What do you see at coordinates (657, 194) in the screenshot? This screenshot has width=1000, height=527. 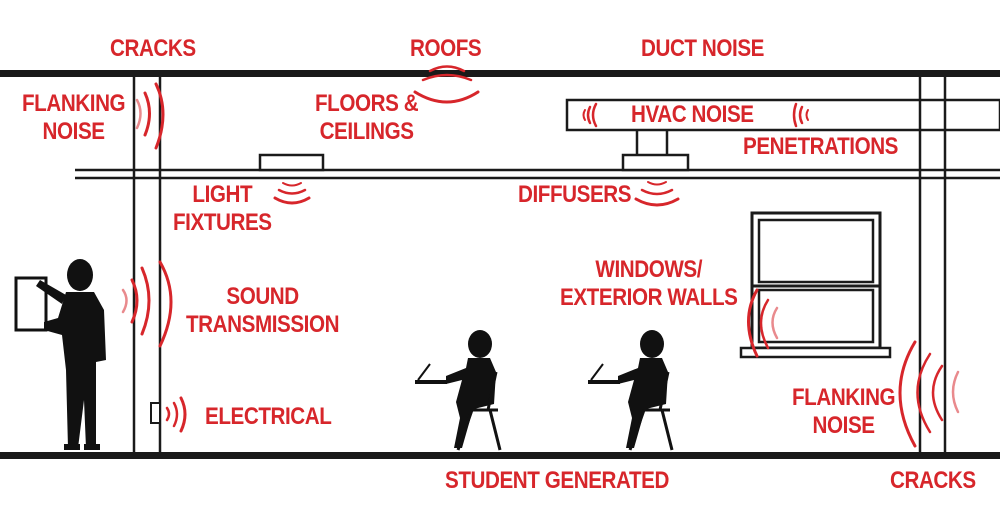 I see `diffuser-waves` at bounding box center [657, 194].